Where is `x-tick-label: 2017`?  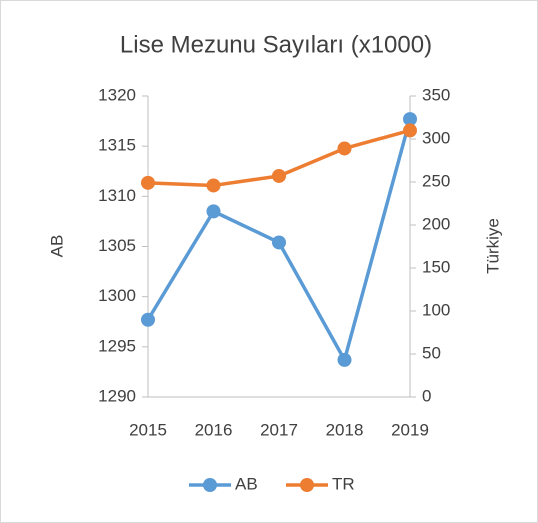
x-tick-label: 2017 is located at coordinates (279, 429).